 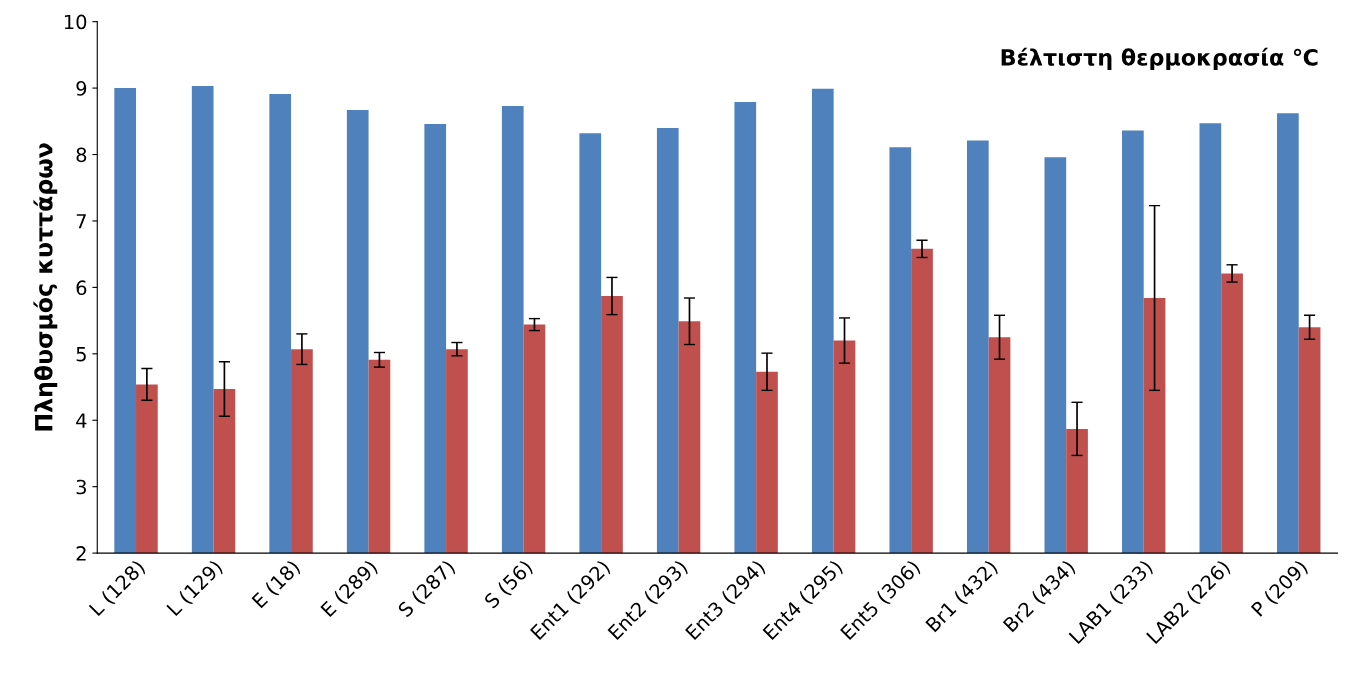 I want to click on y-tick-label: 6, so click(x=81, y=288).